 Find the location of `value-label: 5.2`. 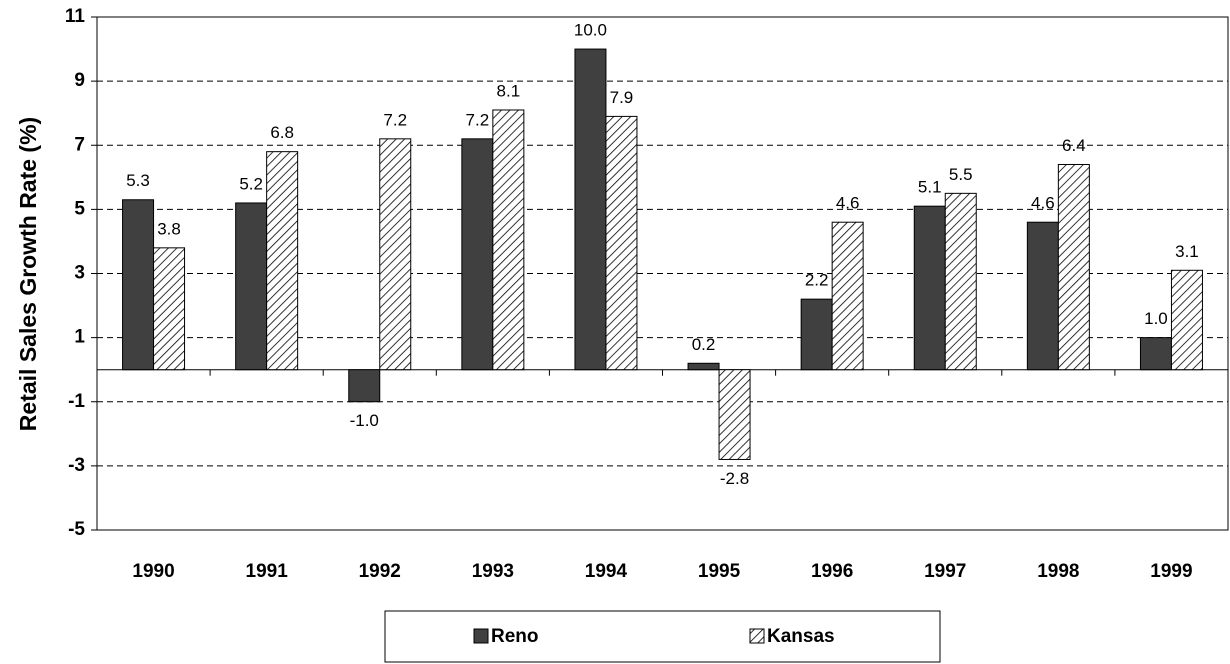

value-label: 5.2 is located at coordinates (251, 183).